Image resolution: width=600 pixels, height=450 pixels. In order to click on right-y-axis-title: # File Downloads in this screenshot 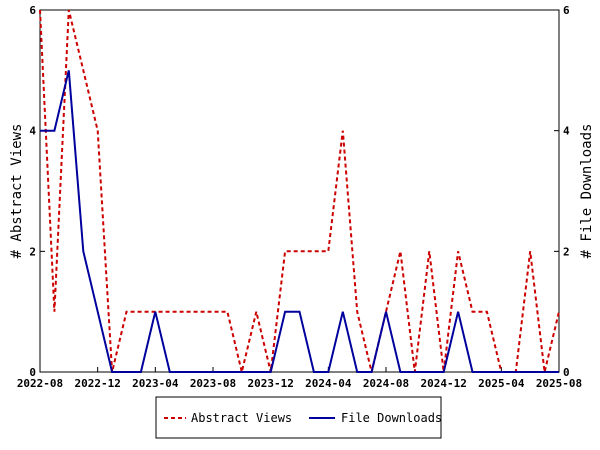, I will do `click(587, 191)`.